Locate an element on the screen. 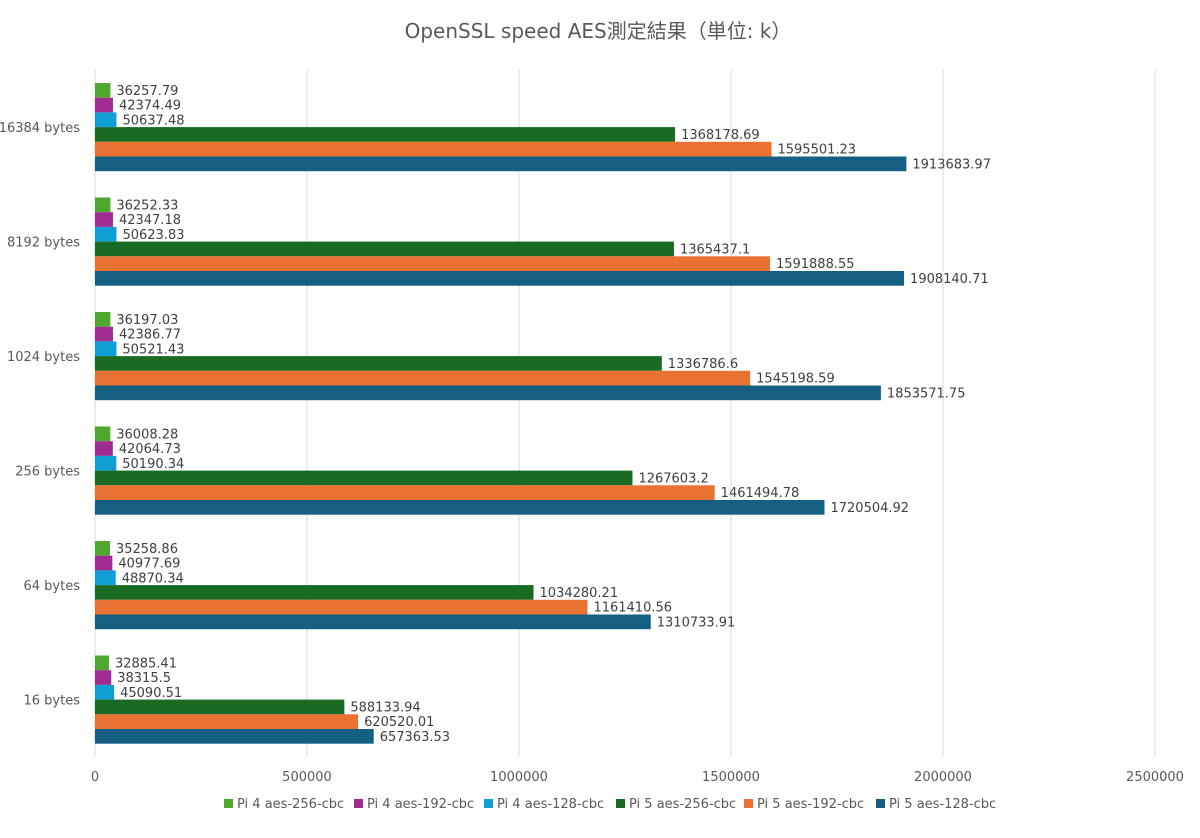  data-label: 588133.94 is located at coordinates (385, 707).